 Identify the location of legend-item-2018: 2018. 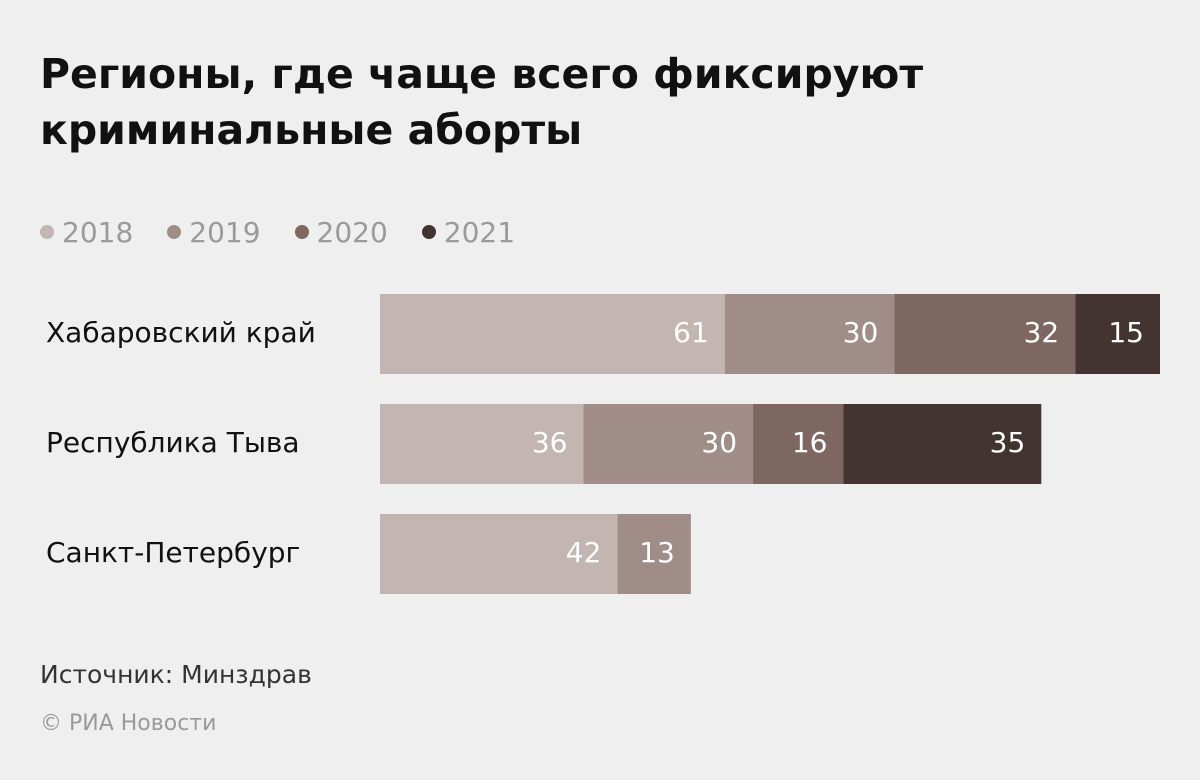
(86, 232).